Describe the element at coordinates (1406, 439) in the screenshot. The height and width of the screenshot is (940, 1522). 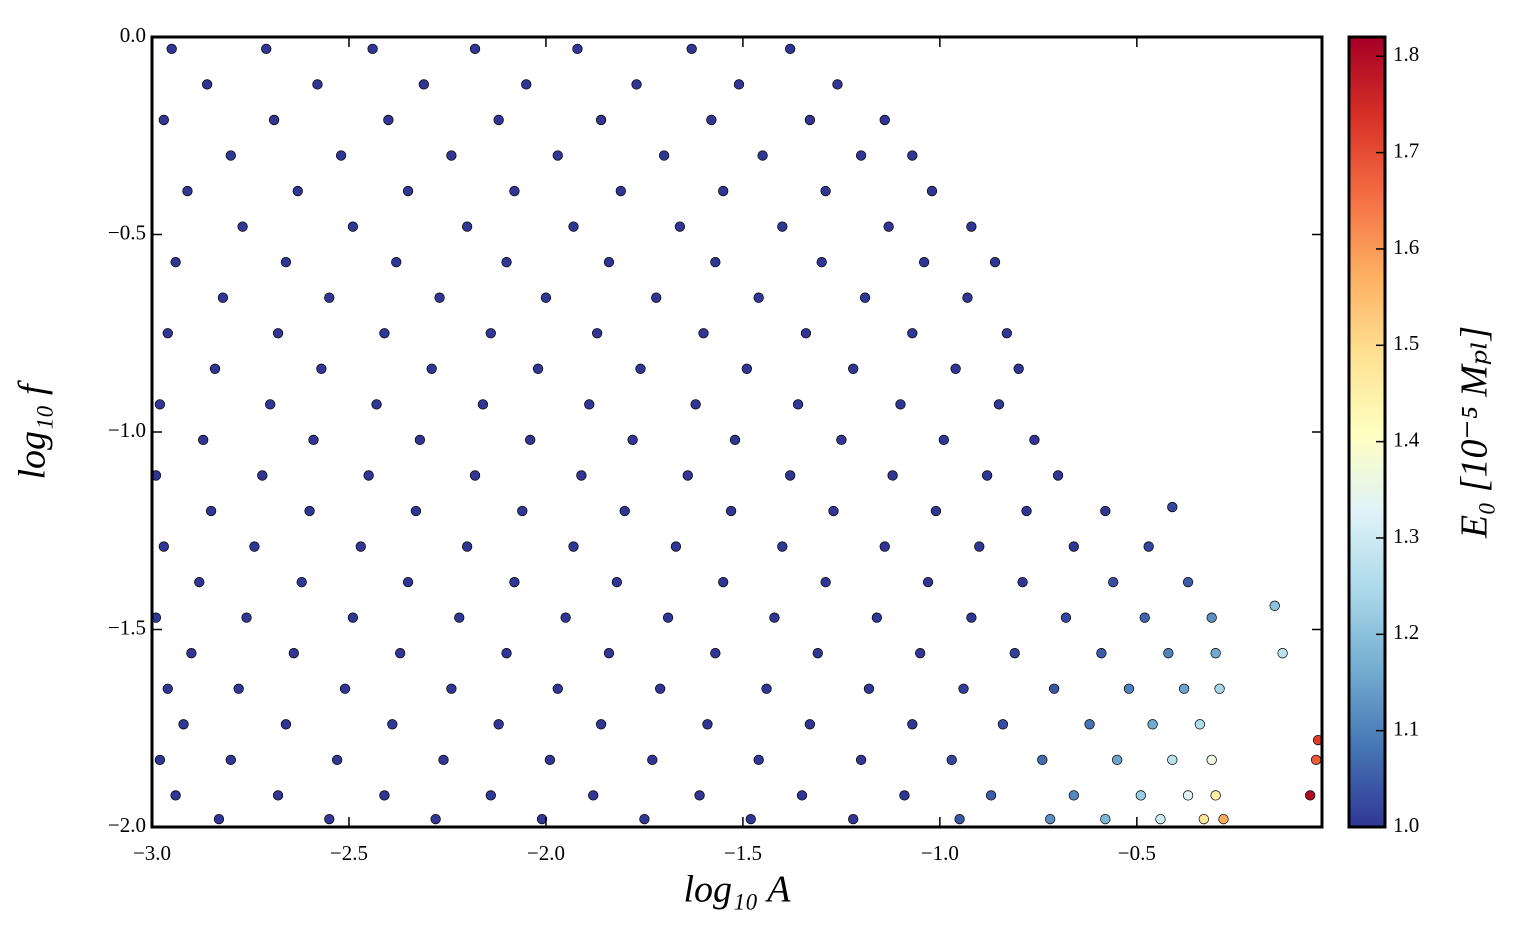
I see `colorbar-tick-label: 1.4` at that location.